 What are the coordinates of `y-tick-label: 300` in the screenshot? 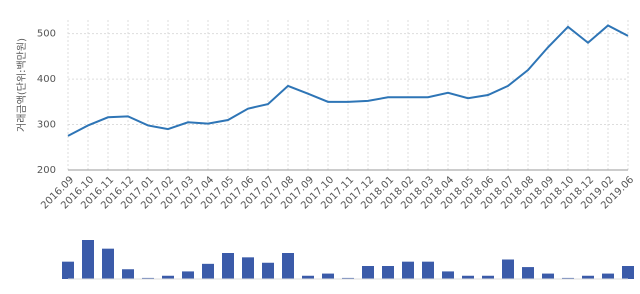 It's located at (46, 125).